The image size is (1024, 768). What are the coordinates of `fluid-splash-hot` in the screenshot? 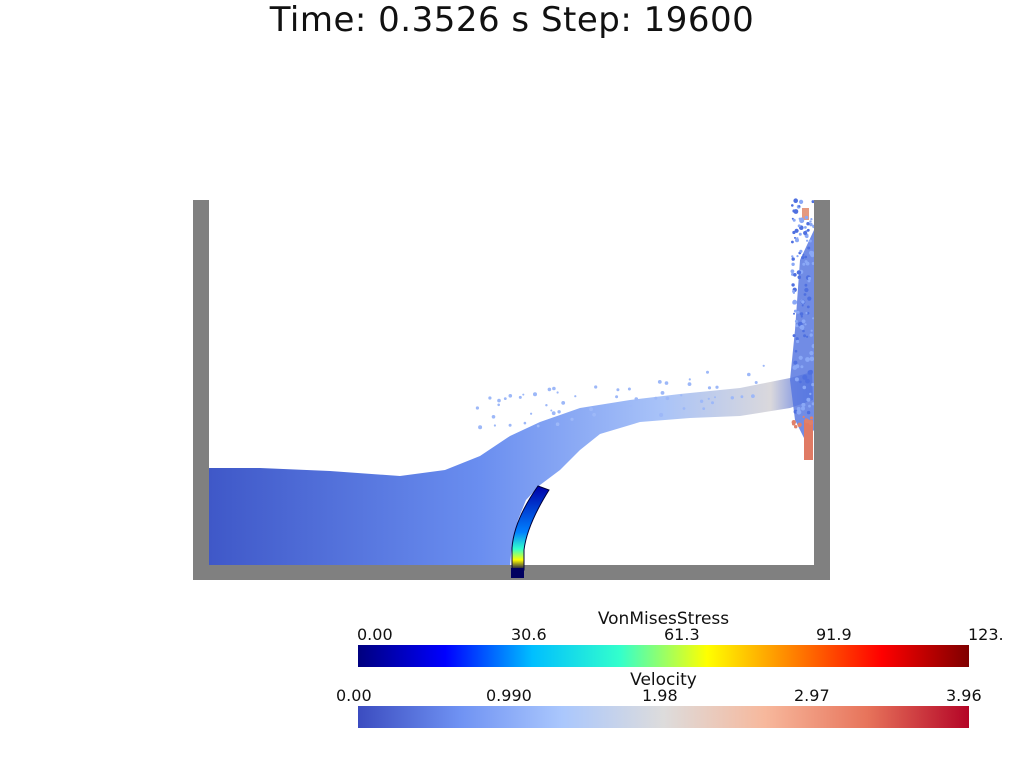 It's located at (808, 440).